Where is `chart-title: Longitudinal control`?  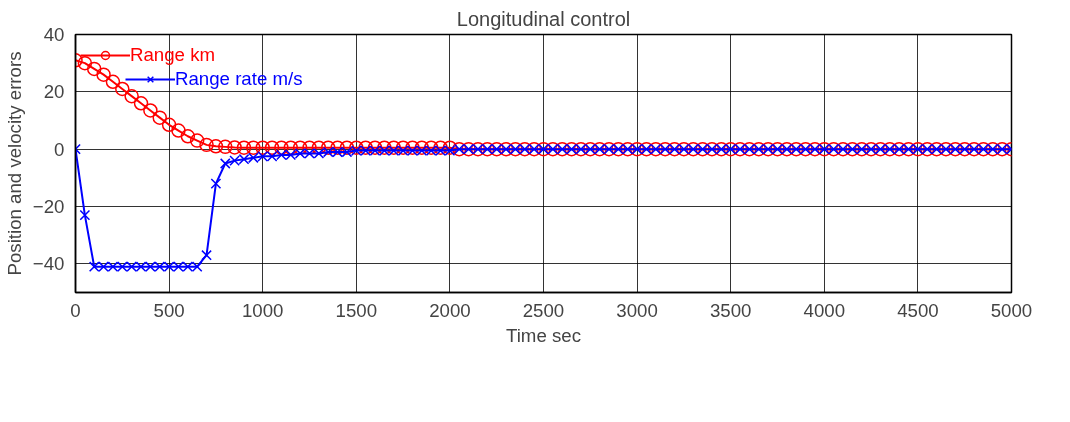 chart-title: Longitudinal control is located at coordinates (543, 18).